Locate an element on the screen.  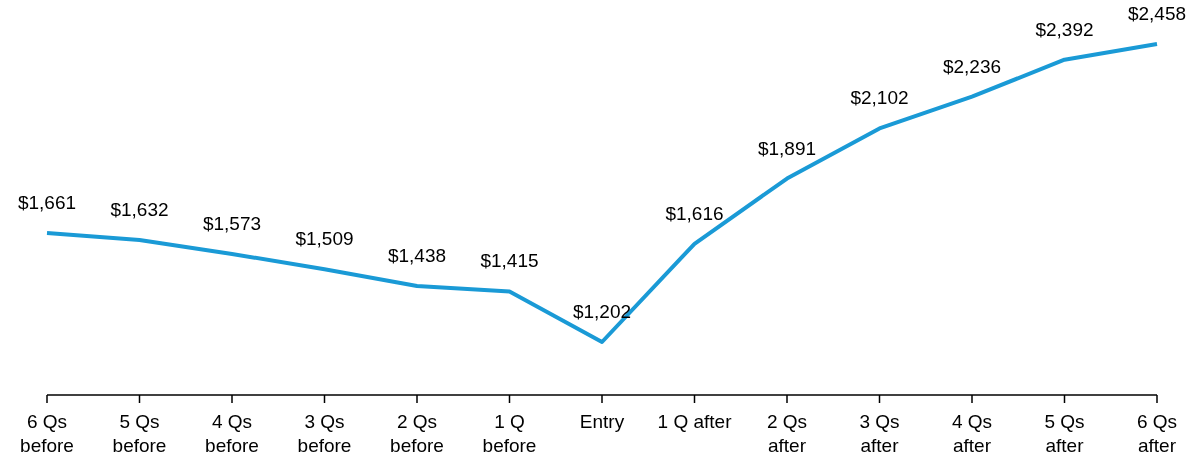
x-tick-label: 6 Qs before is located at coordinates (47, 433).